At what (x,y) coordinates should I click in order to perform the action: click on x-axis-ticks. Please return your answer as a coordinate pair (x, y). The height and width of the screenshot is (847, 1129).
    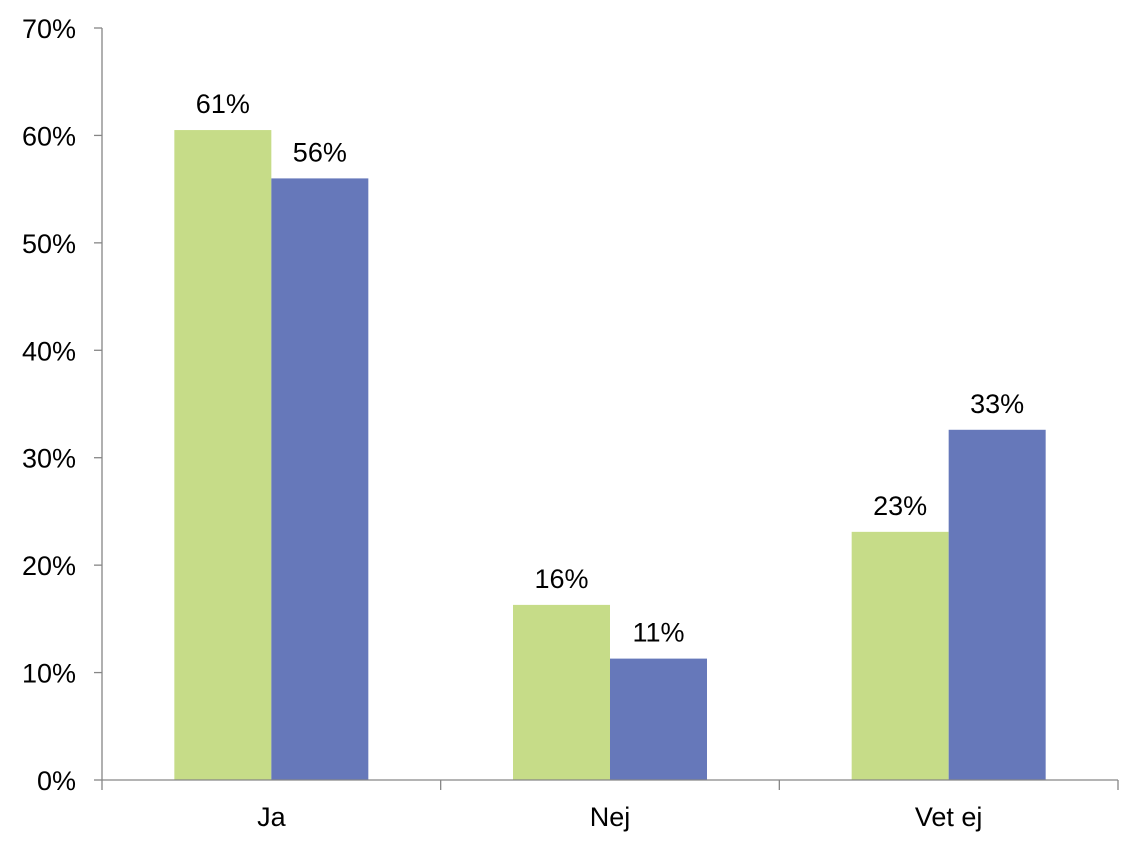
    Looking at the image, I should click on (610, 785).